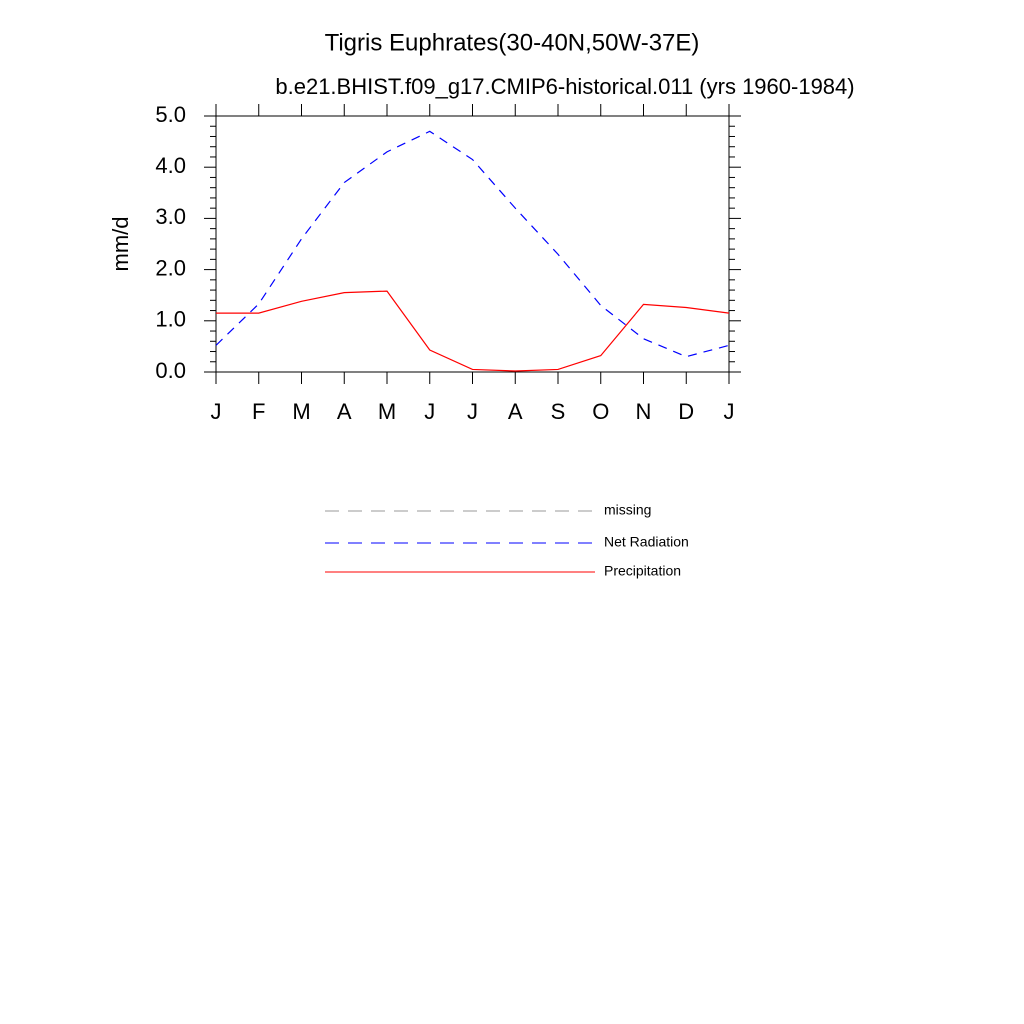 This screenshot has height=1024, width=1024. I want to click on x-tick-label: O, so click(600, 411).